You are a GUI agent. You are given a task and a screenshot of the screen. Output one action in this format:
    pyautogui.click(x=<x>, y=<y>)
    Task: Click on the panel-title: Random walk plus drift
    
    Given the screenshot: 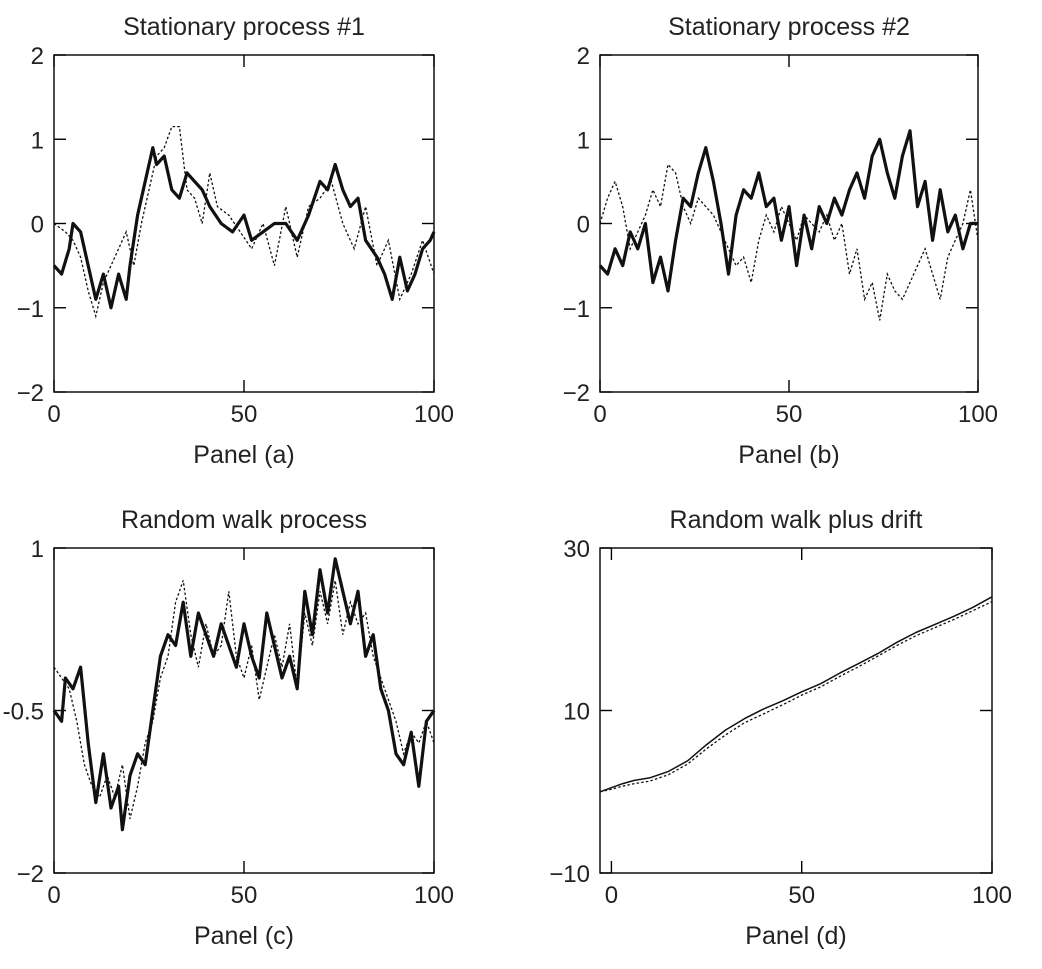 What is the action you would take?
    pyautogui.click(x=796, y=520)
    